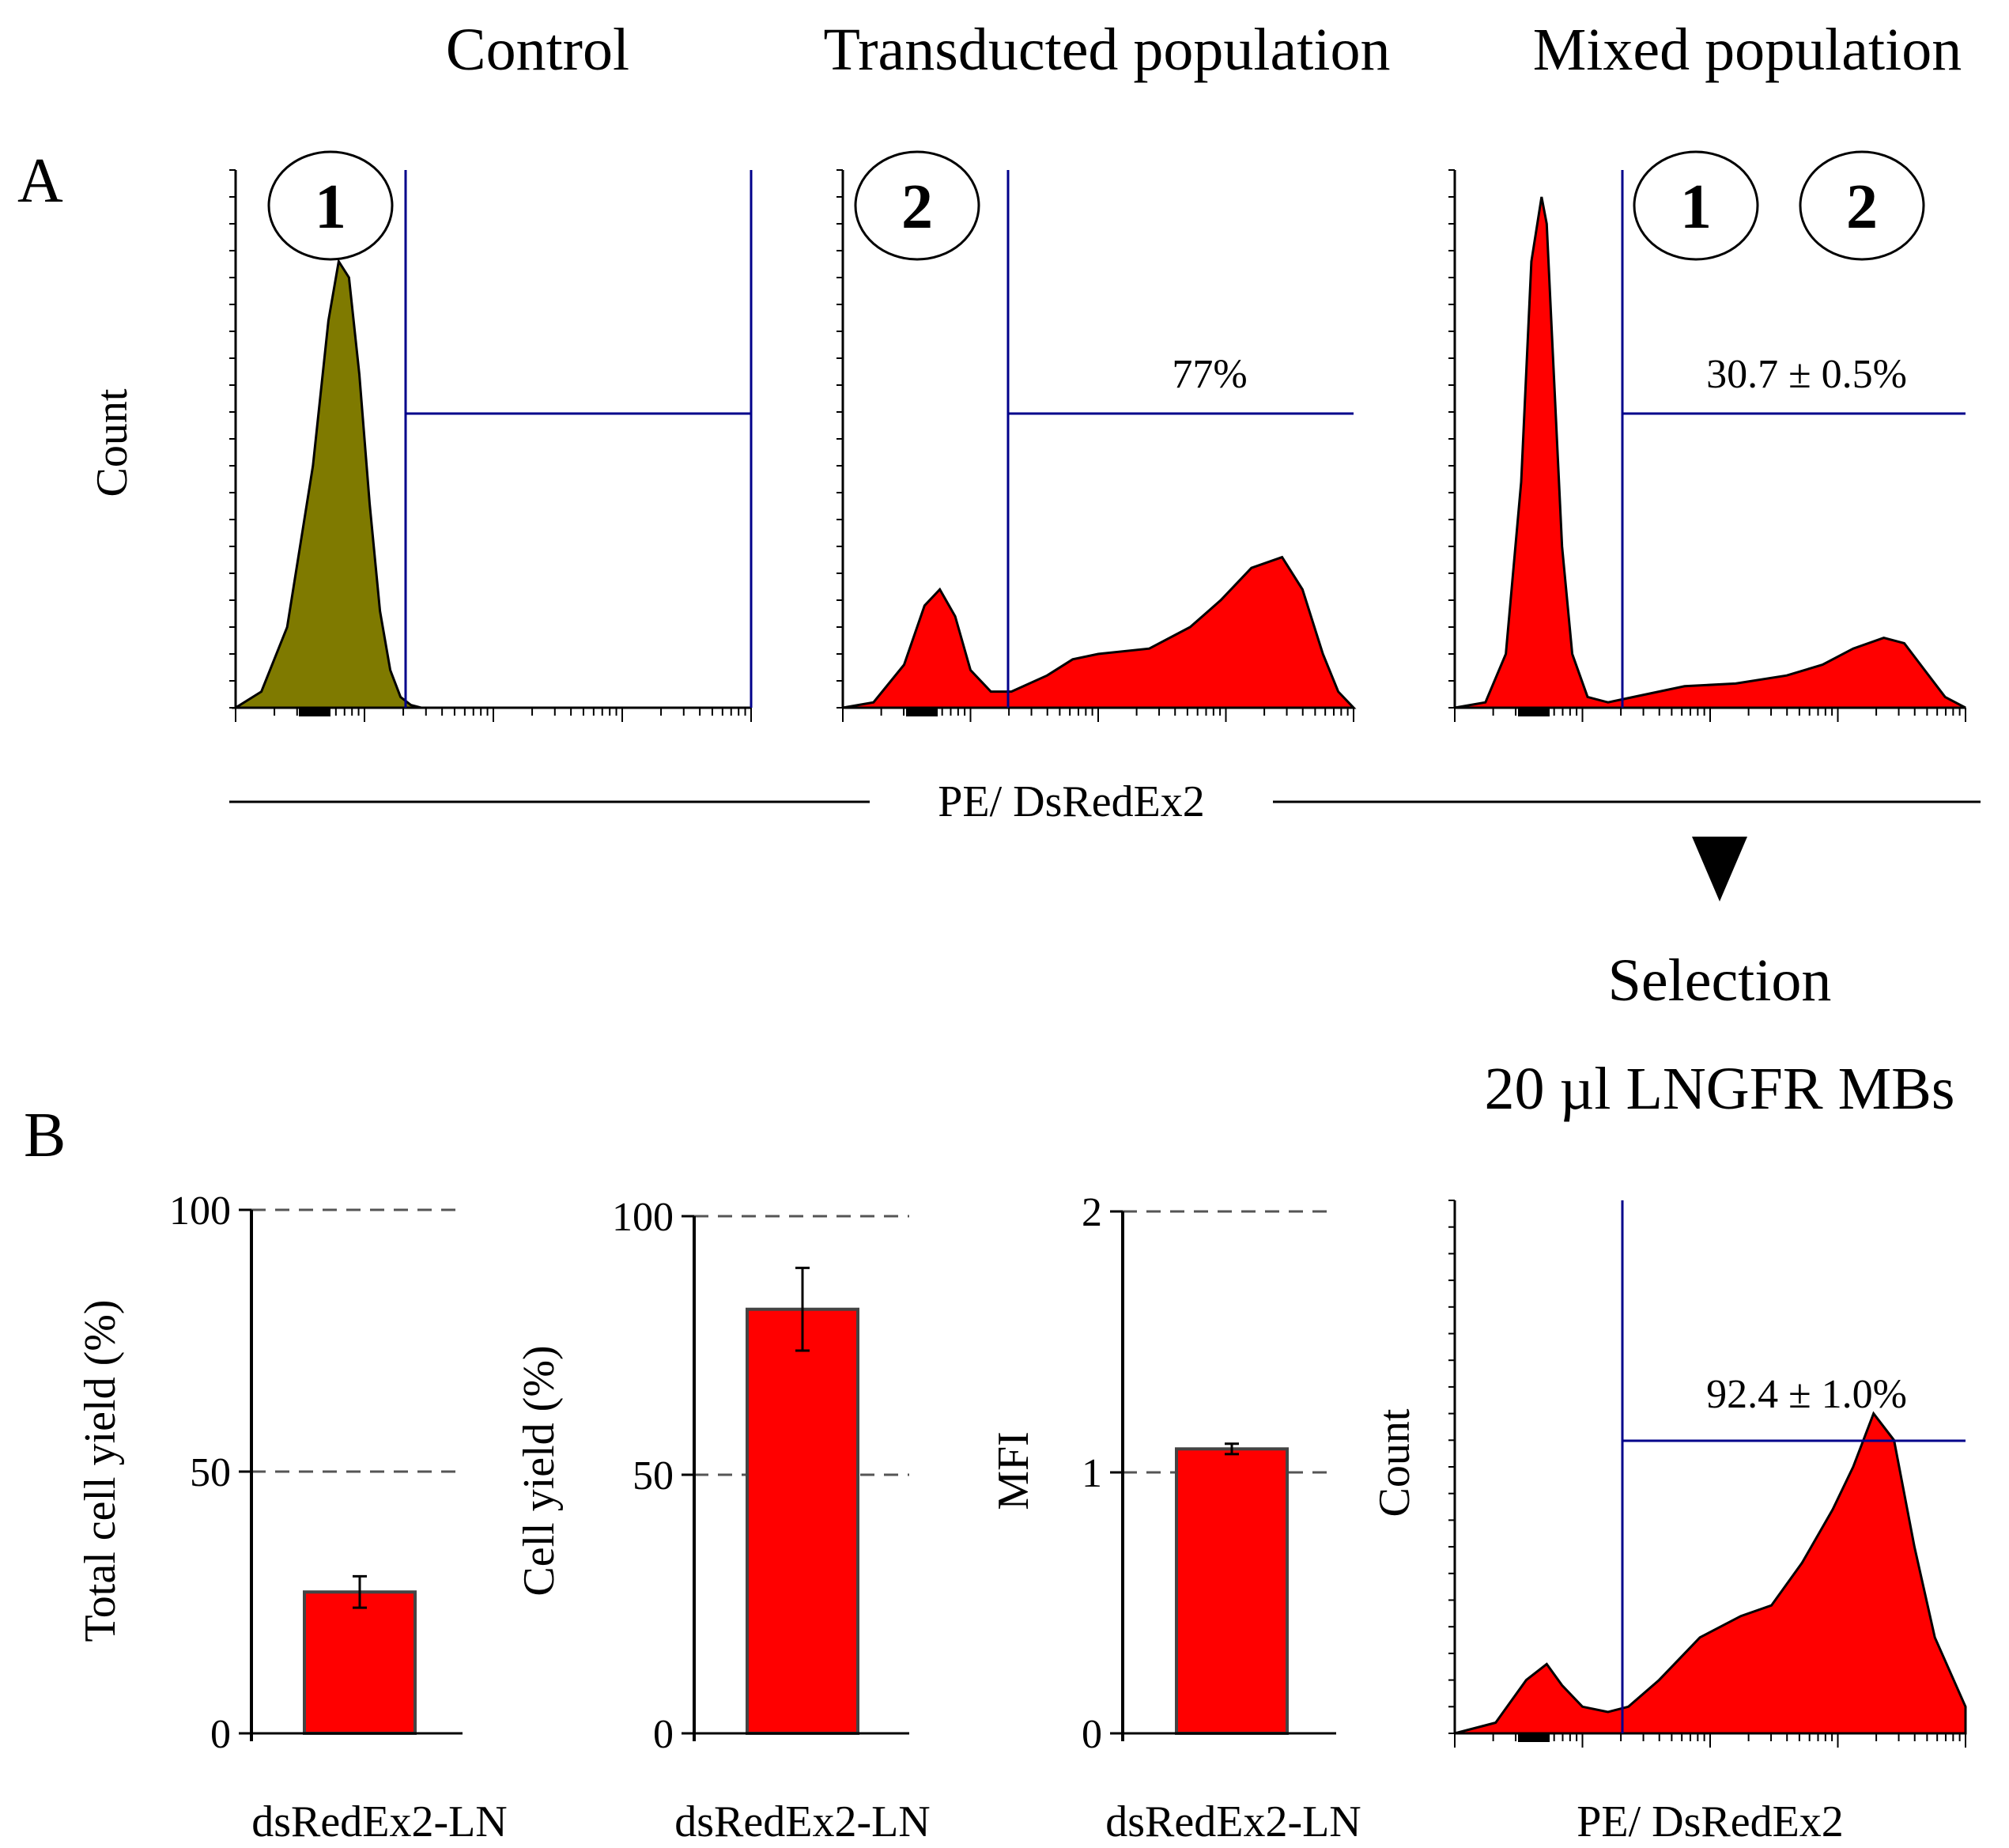  I want to click on bar-chart-total-yield: 0 50 100 Total cell yield (%) dsRedEx2-LN, so click(292, 1517).